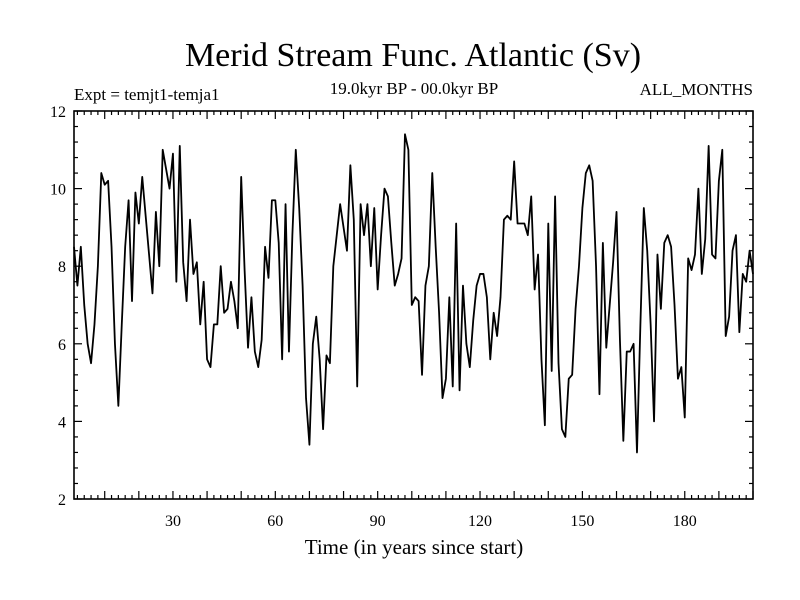 The width and height of the screenshot is (800, 600). What do you see at coordinates (58, 112) in the screenshot?
I see `y-tick-label: 12` at bounding box center [58, 112].